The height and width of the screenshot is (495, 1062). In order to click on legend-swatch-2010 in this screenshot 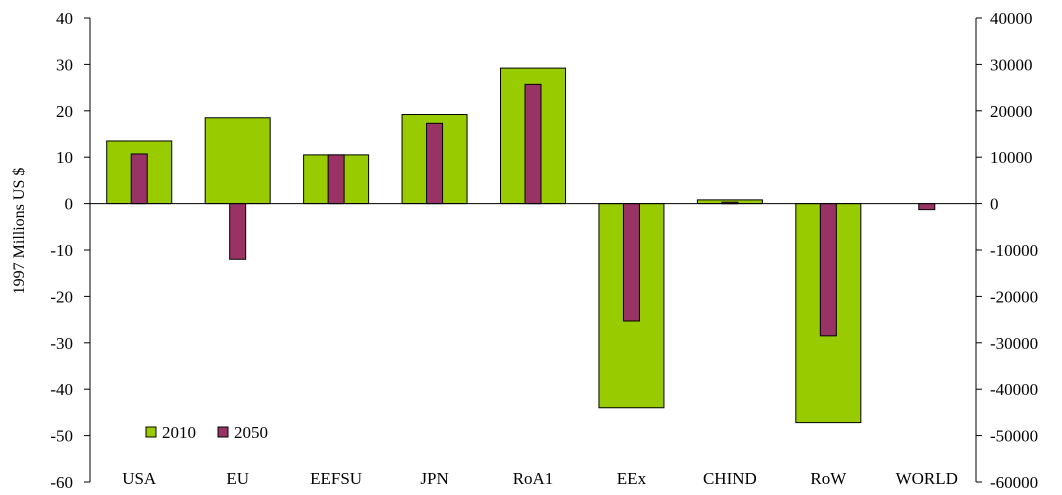, I will do `click(151, 432)`.